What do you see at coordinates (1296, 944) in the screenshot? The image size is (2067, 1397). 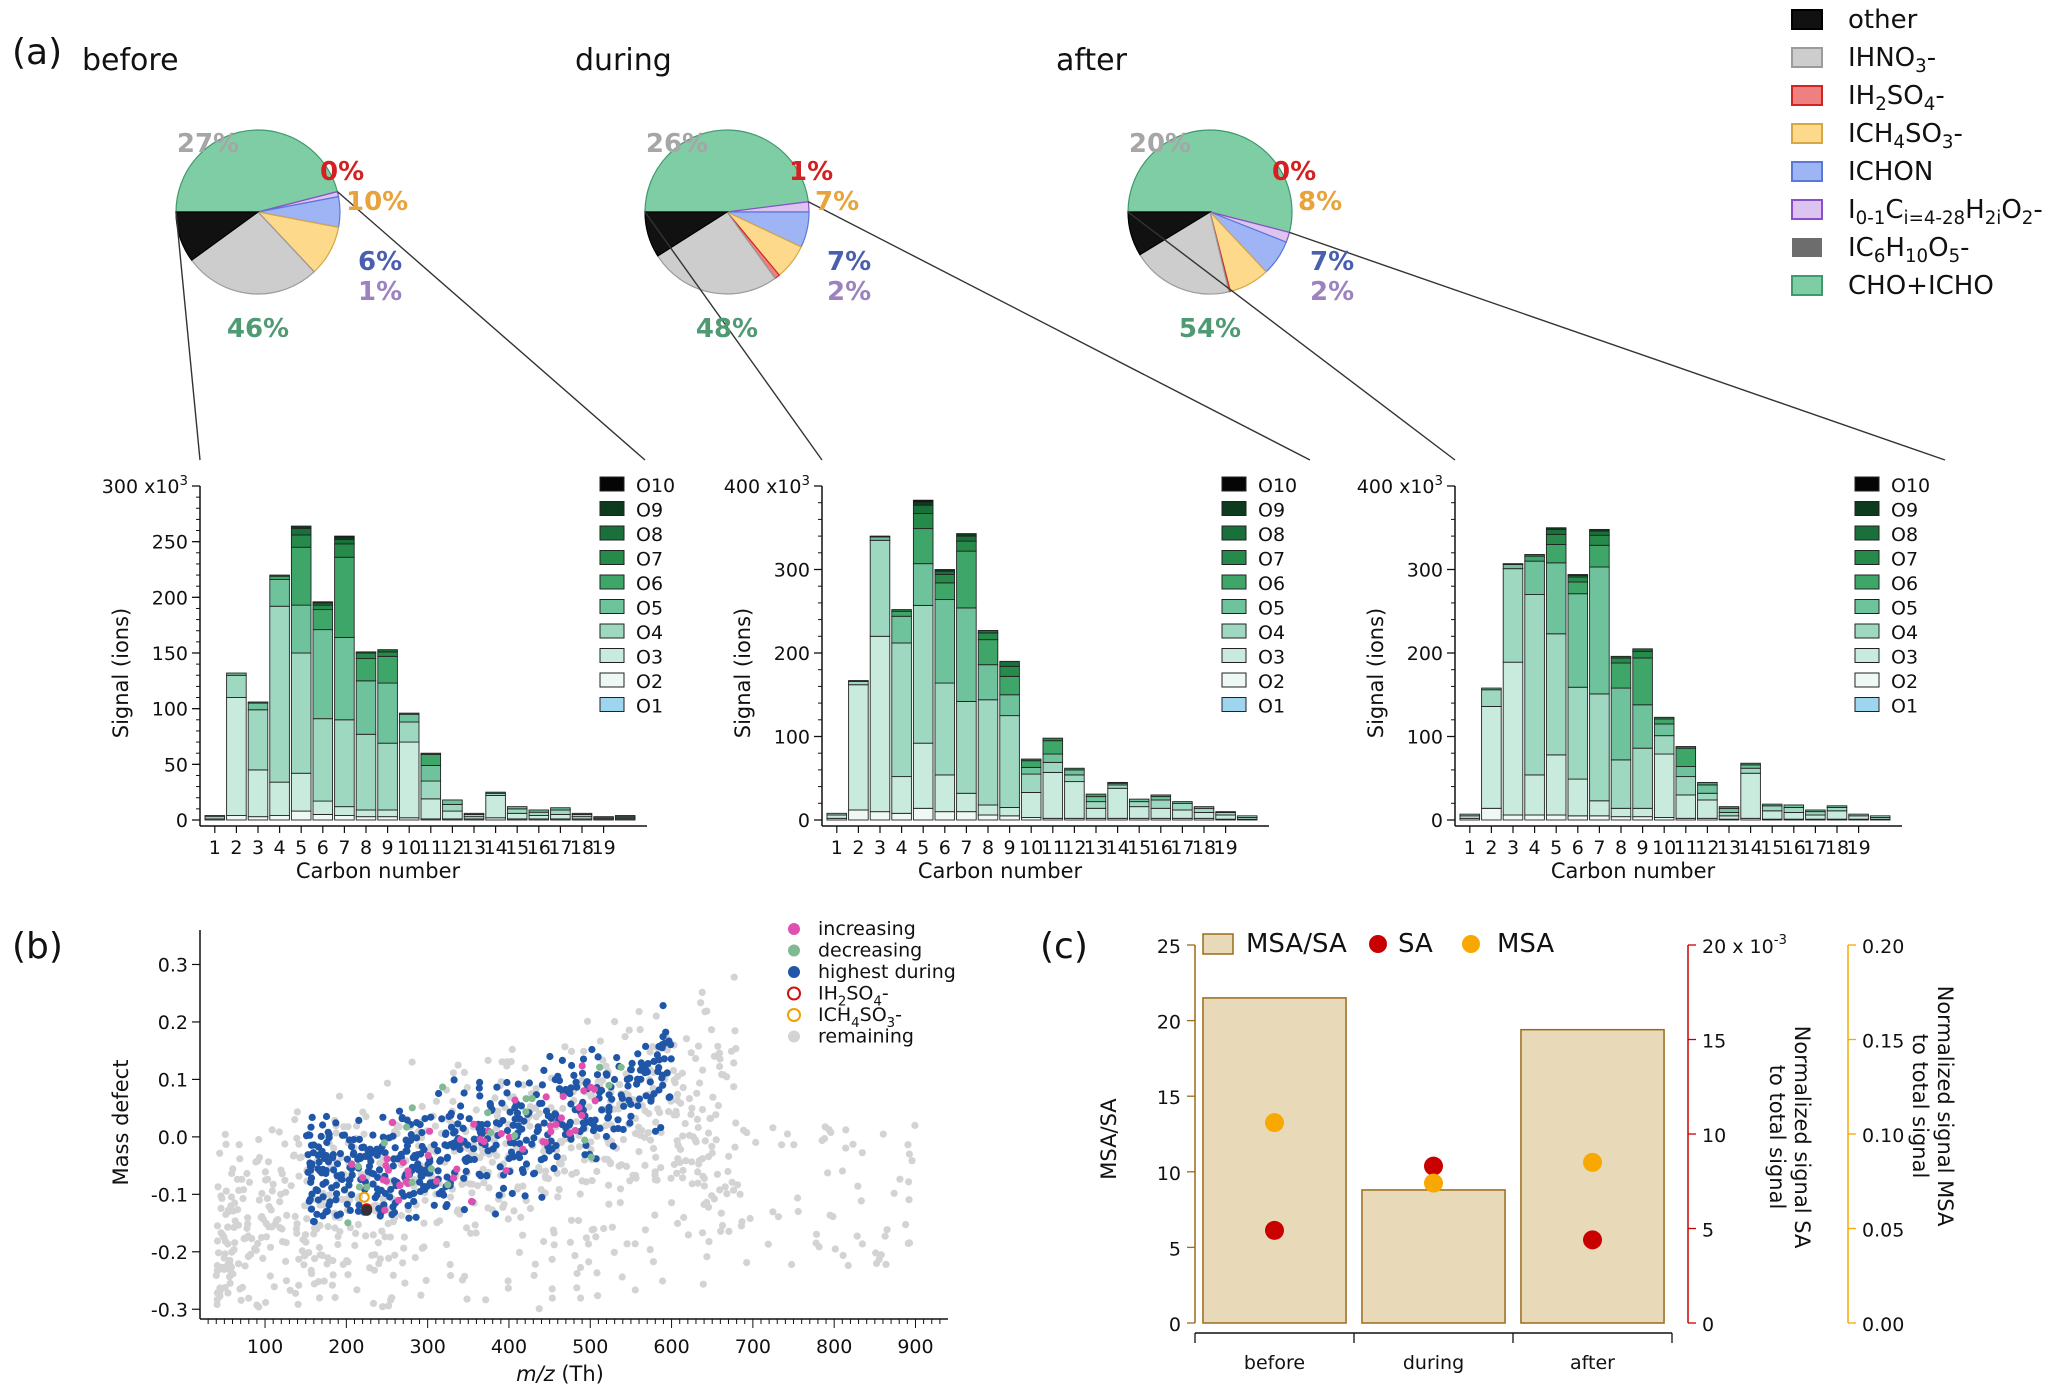 I see `legend-label-msa-sa: MSA/SA` at bounding box center [1296, 944].